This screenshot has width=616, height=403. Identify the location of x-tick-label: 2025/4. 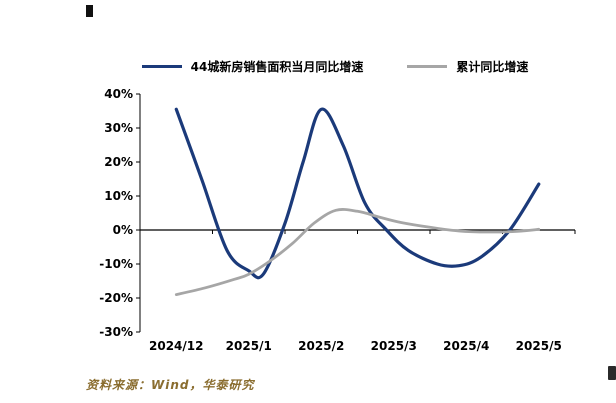
(466, 346).